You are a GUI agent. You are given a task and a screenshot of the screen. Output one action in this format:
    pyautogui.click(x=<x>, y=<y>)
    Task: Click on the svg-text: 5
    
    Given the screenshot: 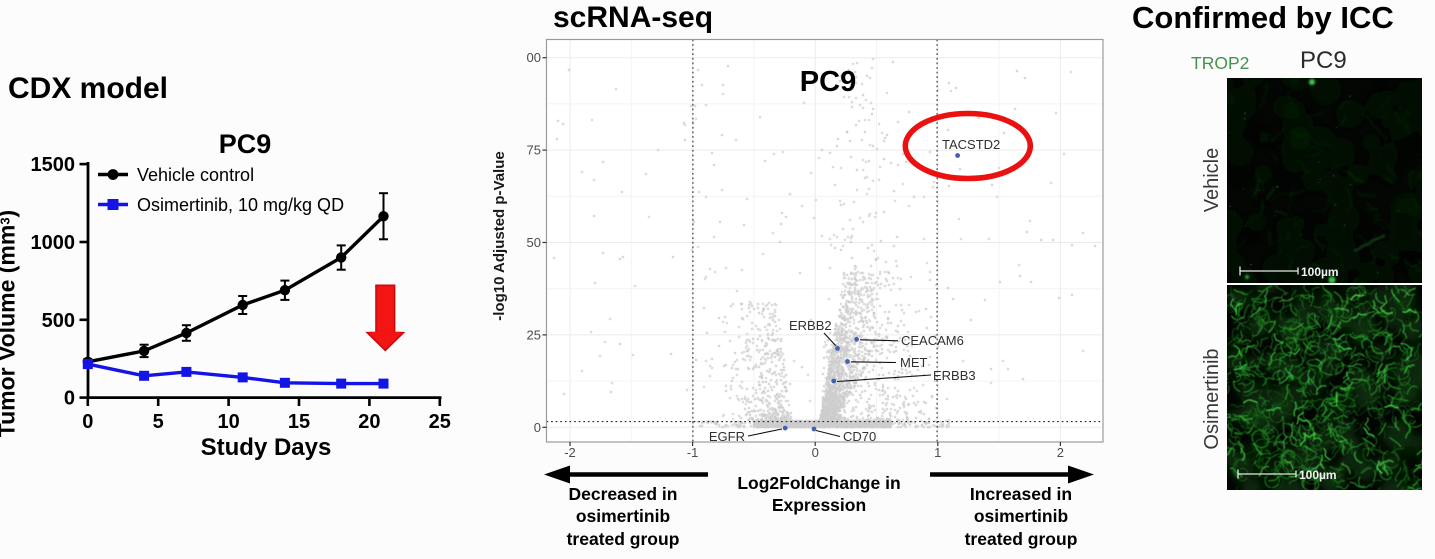 What is the action you would take?
    pyautogui.click(x=158, y=422)
    